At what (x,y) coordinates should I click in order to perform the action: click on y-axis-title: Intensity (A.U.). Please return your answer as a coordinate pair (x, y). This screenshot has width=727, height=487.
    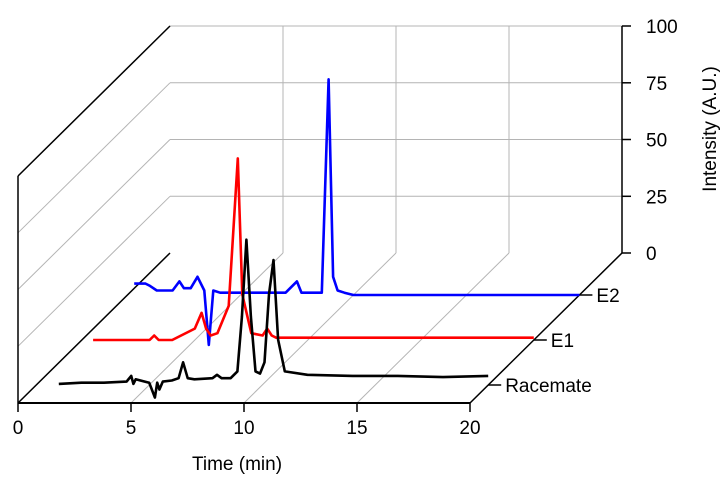
    Looking at the image, I should click on (710, 129).